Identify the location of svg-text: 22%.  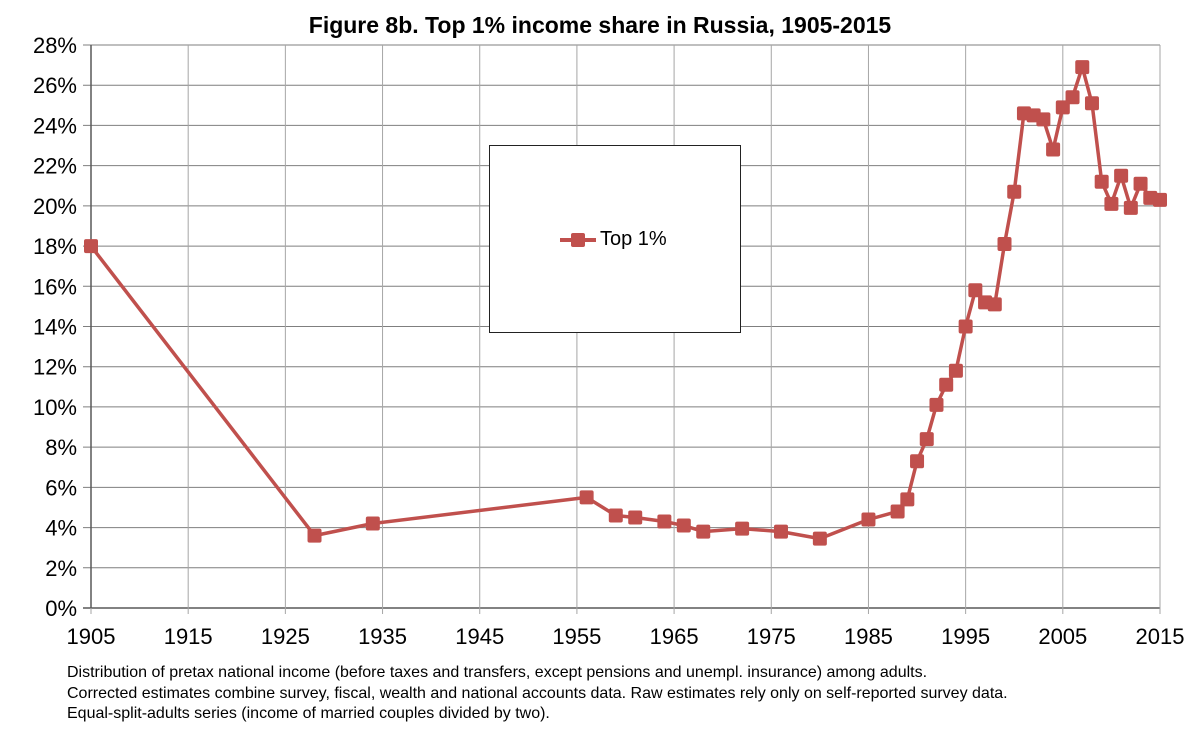
(55, 166).